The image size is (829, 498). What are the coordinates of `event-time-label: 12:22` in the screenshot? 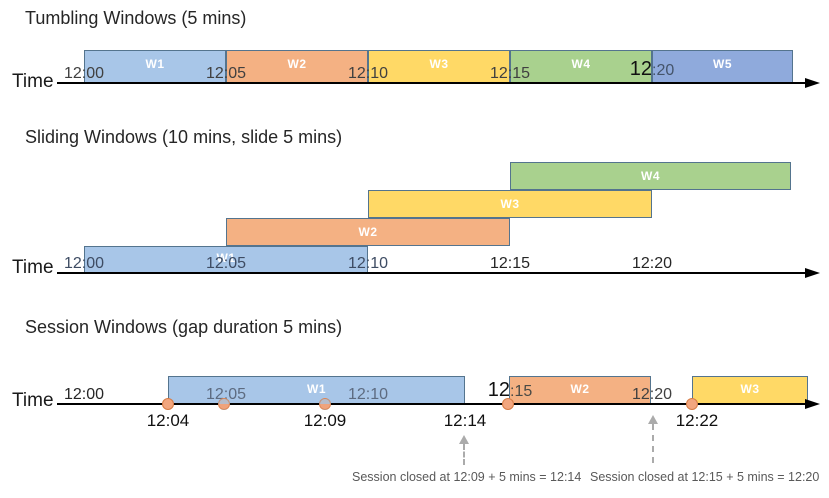 It's located at (697, 420).